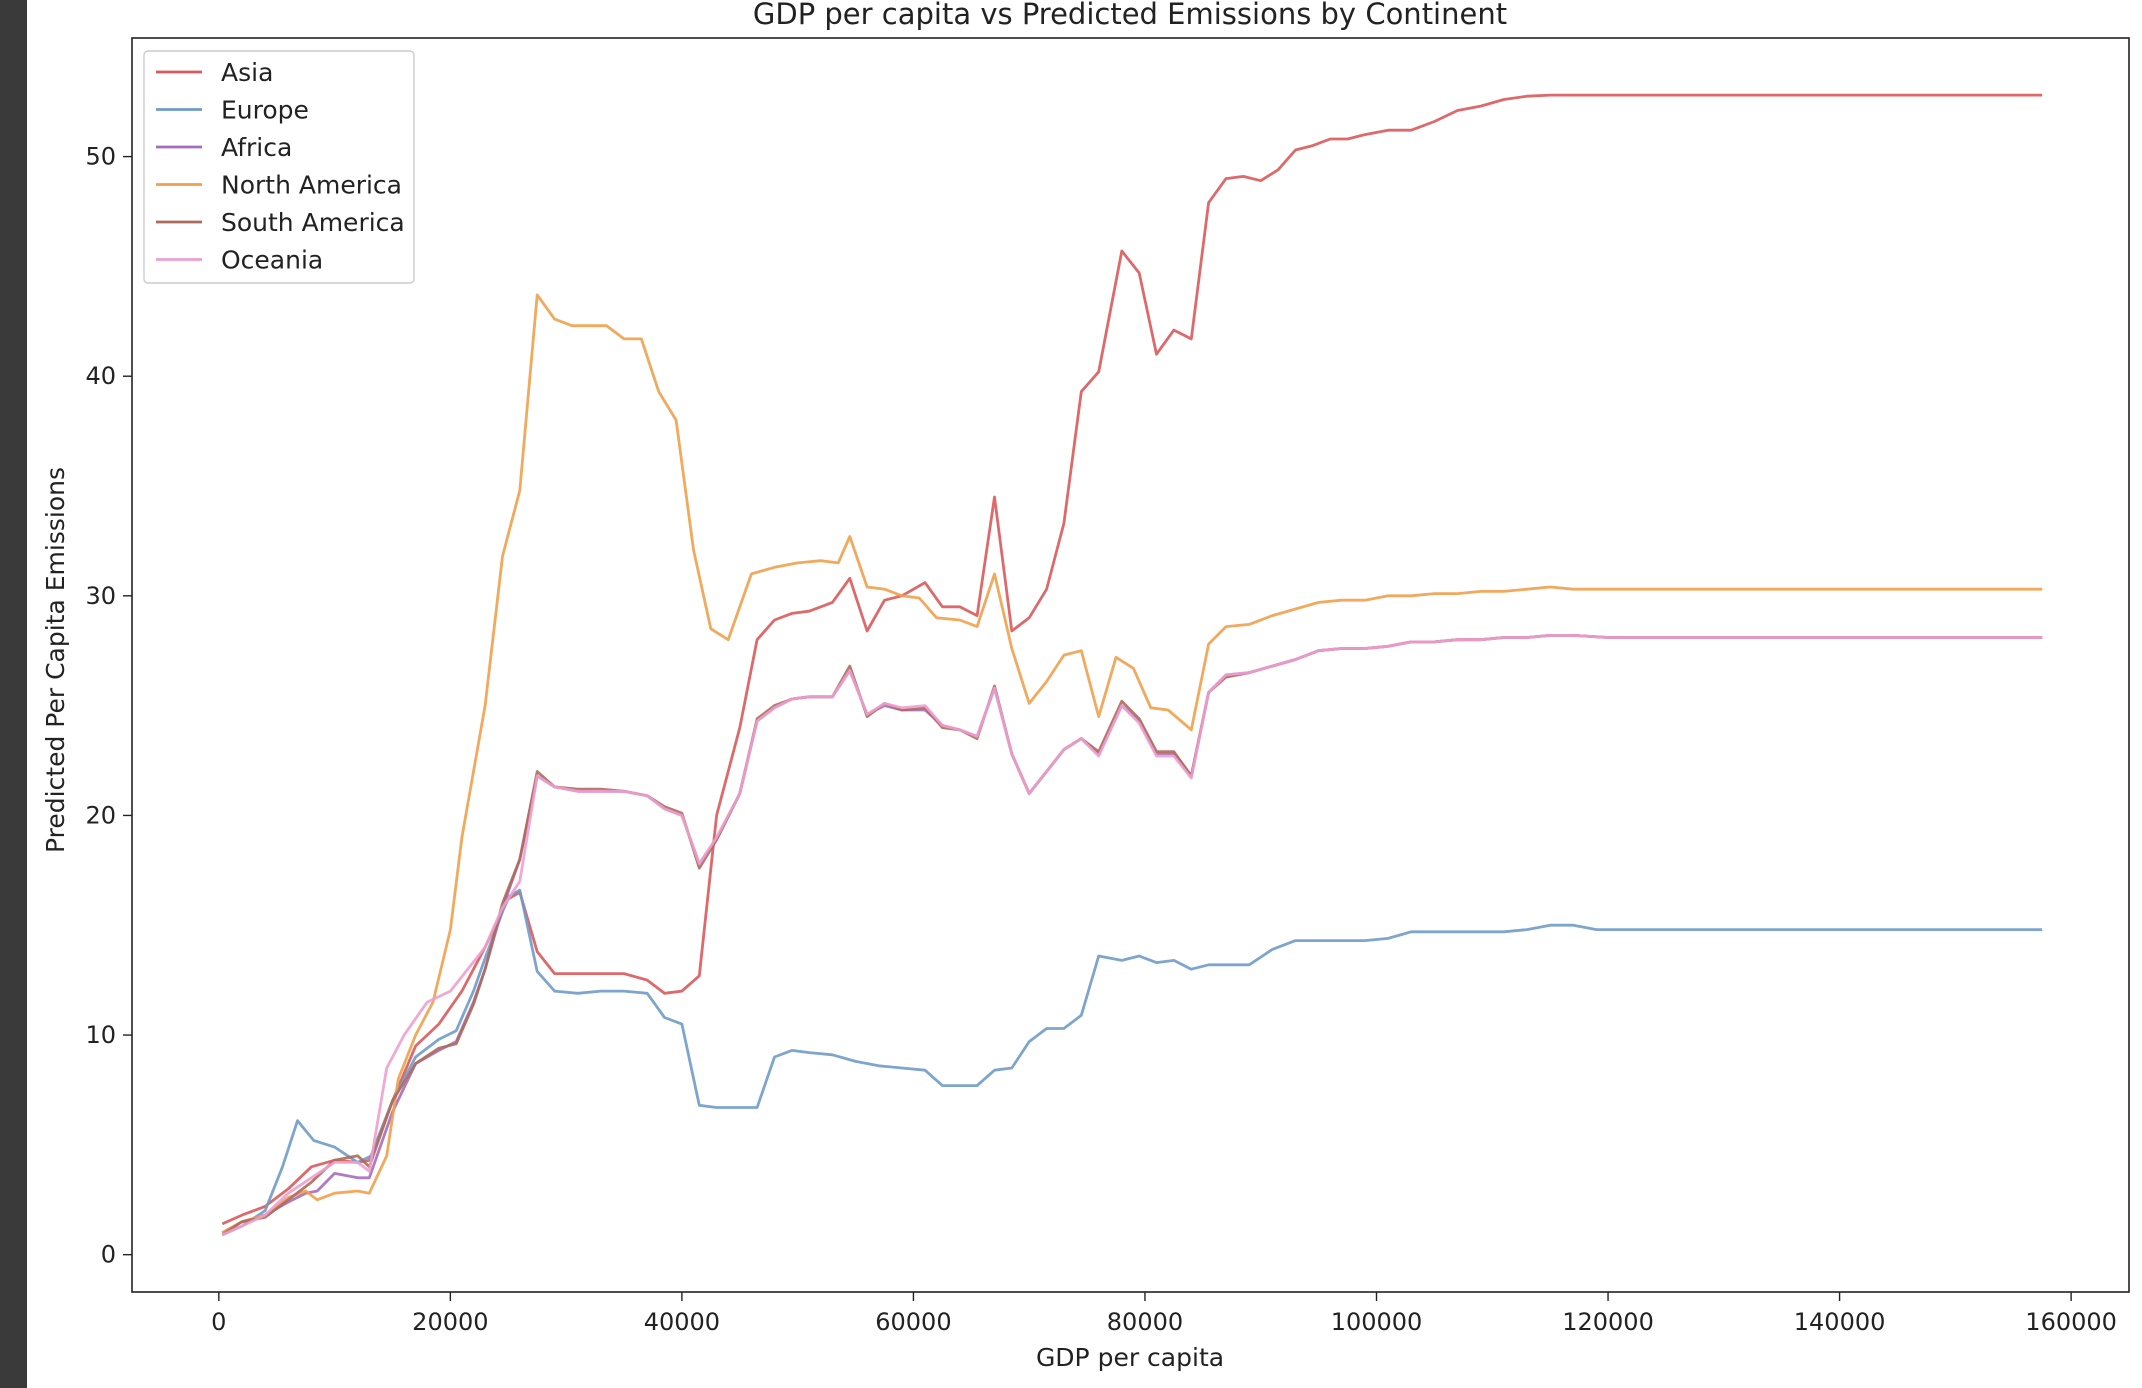 Image resolution: width=2142 pixels, height=1388 pixels. I want to click on y-tick-label: 30, so click(100, 596).